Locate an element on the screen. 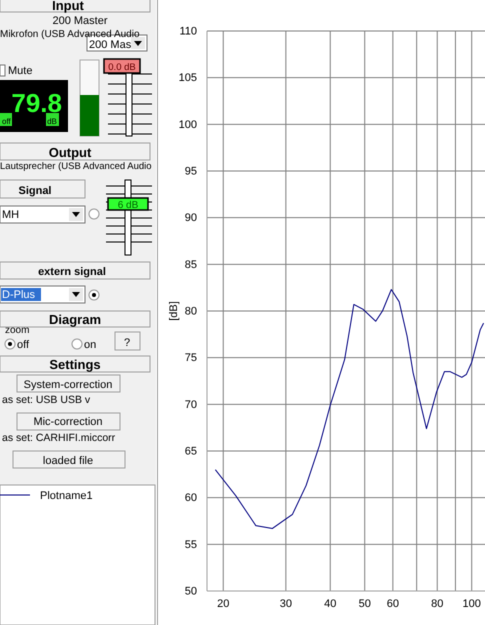  text: 200 Mas is located at coordinates (110, 45).